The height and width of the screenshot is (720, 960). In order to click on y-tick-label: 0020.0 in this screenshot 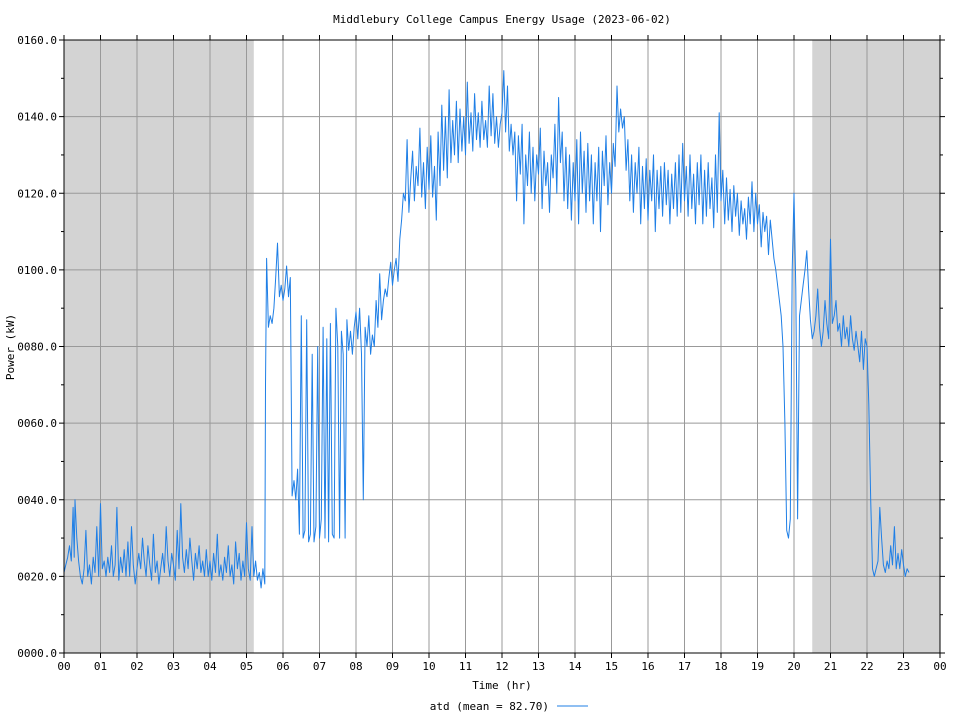, I will do `click(37, 576)`.